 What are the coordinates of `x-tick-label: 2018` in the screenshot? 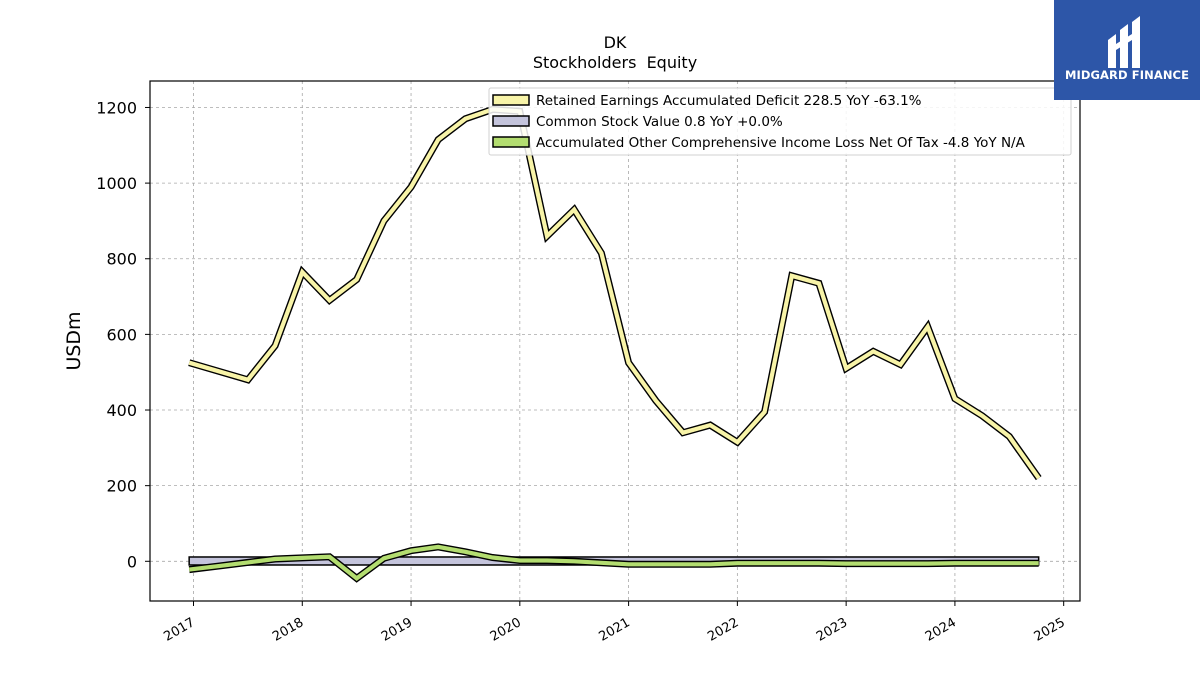 It's located at (288, 630).